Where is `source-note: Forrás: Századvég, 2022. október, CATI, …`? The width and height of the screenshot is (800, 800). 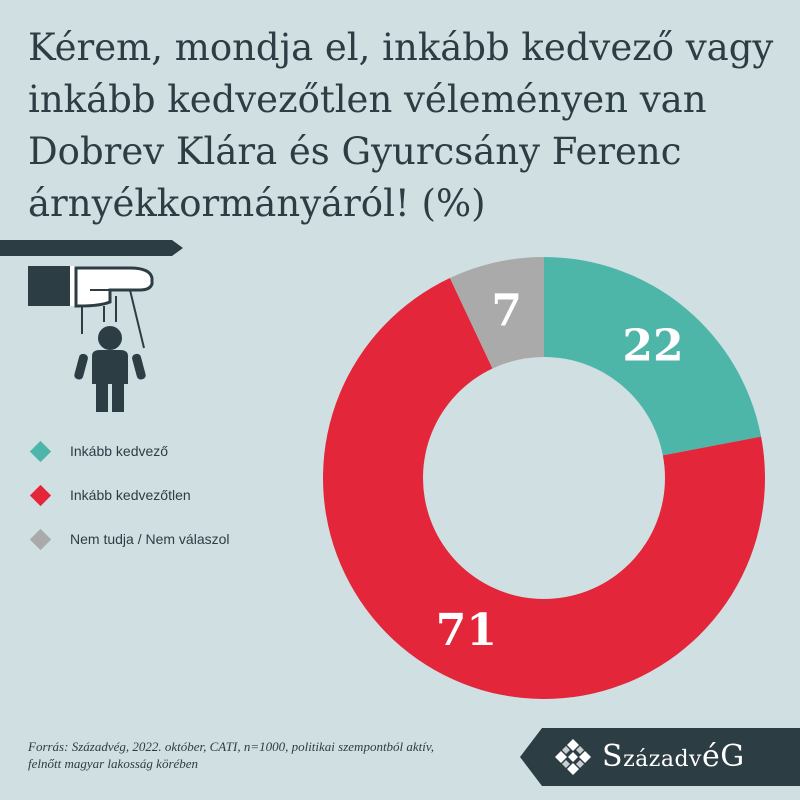
source-note: Forrás: Századvég, 2022. október, CATI, … is located at coordinates (278, 755).